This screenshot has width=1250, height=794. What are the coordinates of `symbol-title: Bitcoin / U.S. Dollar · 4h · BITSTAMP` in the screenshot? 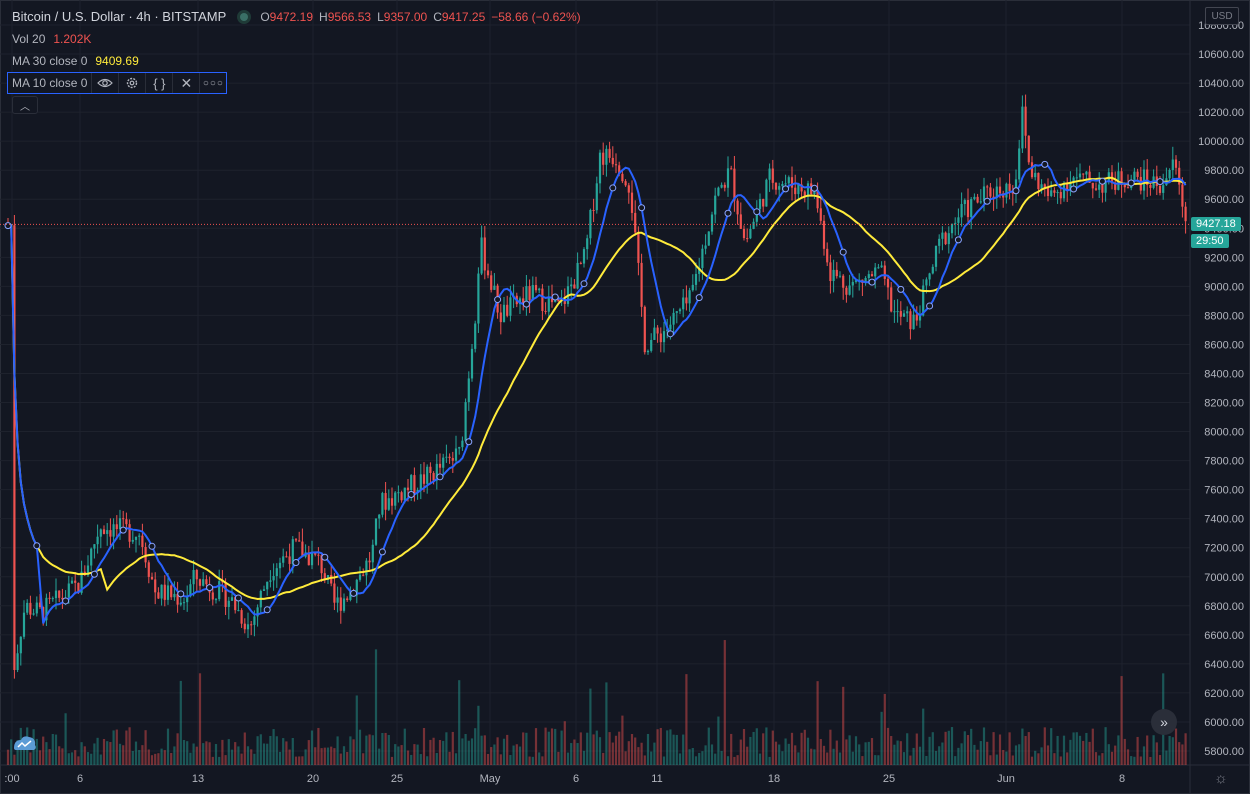 It's located at (119, 16).